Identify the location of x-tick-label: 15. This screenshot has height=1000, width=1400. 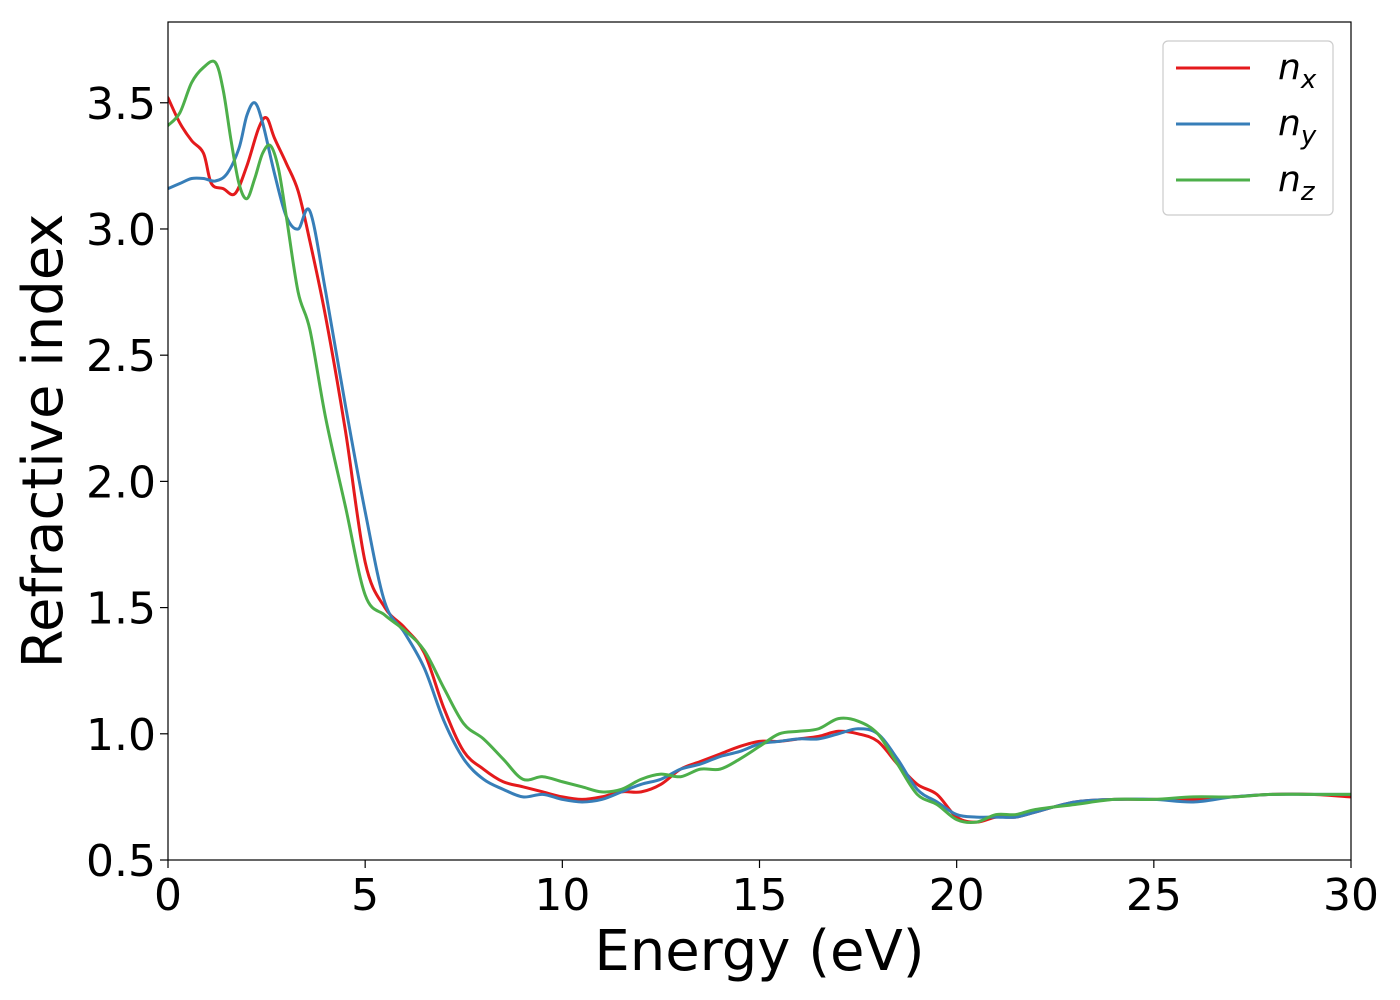
(760, 895).